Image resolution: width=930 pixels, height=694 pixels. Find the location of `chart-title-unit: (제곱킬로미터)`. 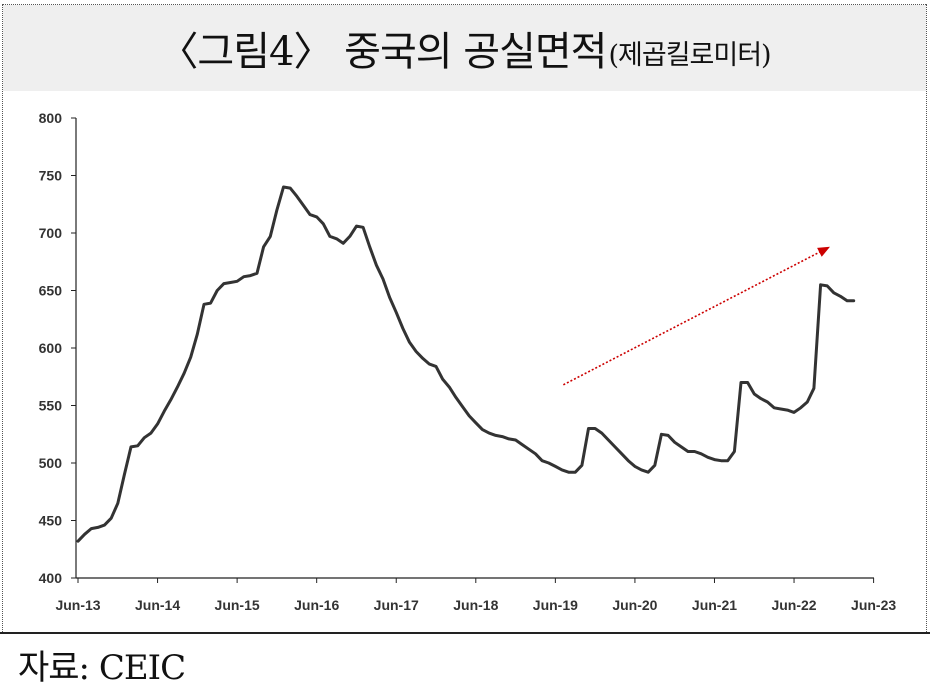

chart-title-unit: (제곱킬로미터) is located at coordinates (689, 55).